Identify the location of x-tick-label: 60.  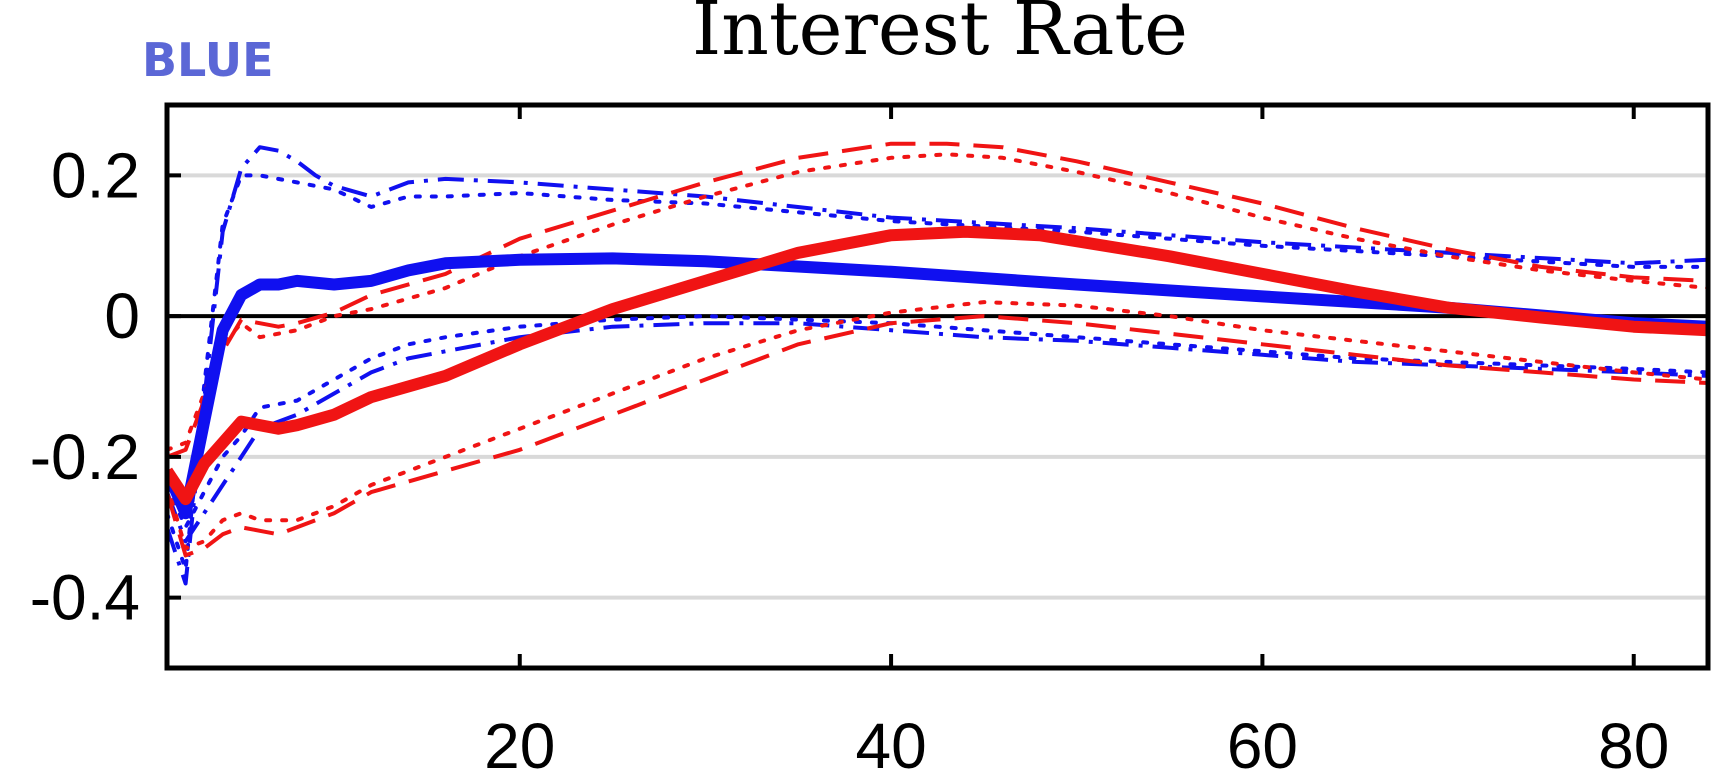
(1262, 744).